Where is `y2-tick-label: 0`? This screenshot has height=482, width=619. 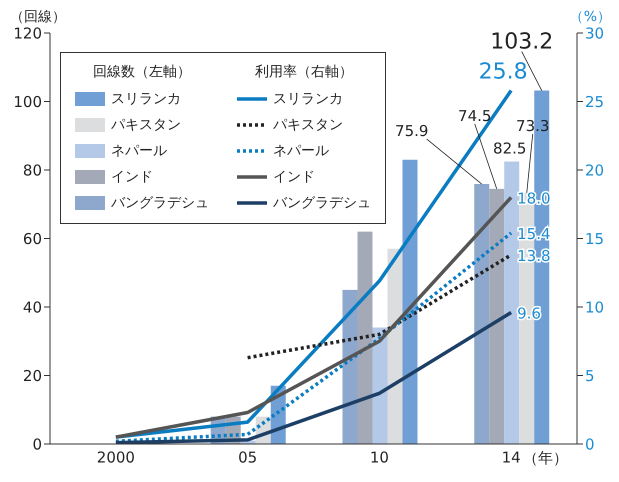
y2-tick-label: 0 is located at coordinates (590, 444).